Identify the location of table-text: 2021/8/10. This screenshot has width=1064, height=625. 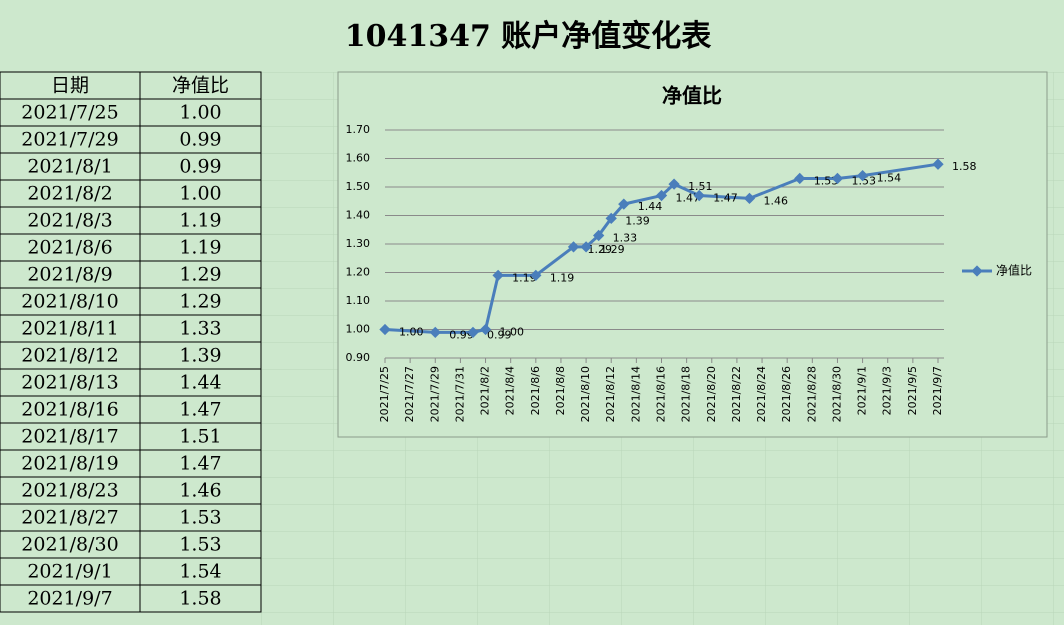
(69, 302).